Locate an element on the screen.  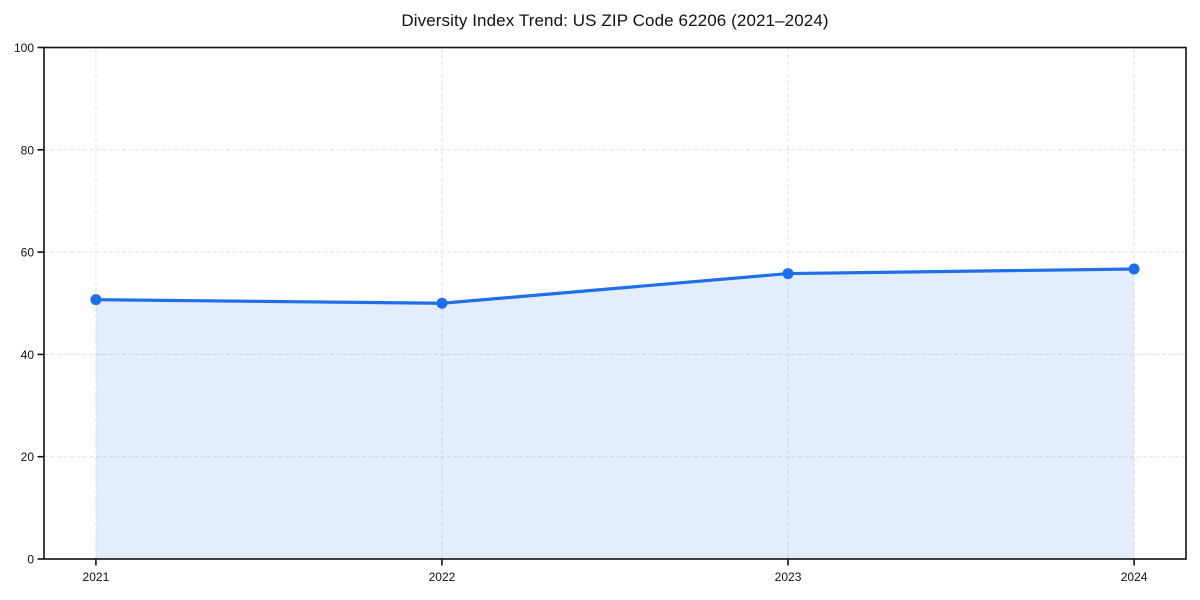
x-axis-tick-label: 2021 is located at coordinates (96, 577).